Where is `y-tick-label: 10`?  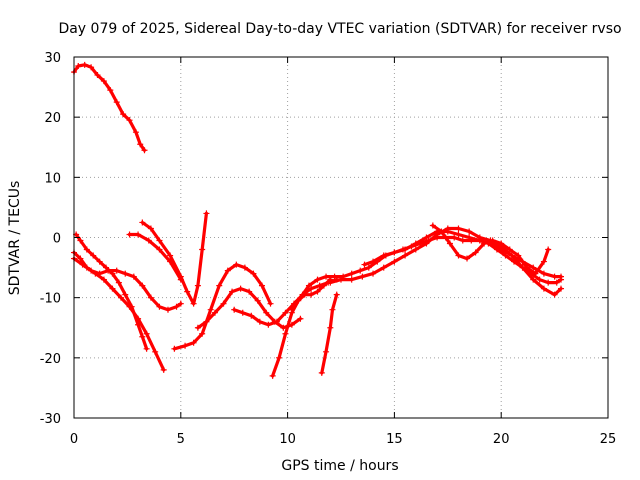 y-tick-label: 10 is located at coordinates (52, 178).